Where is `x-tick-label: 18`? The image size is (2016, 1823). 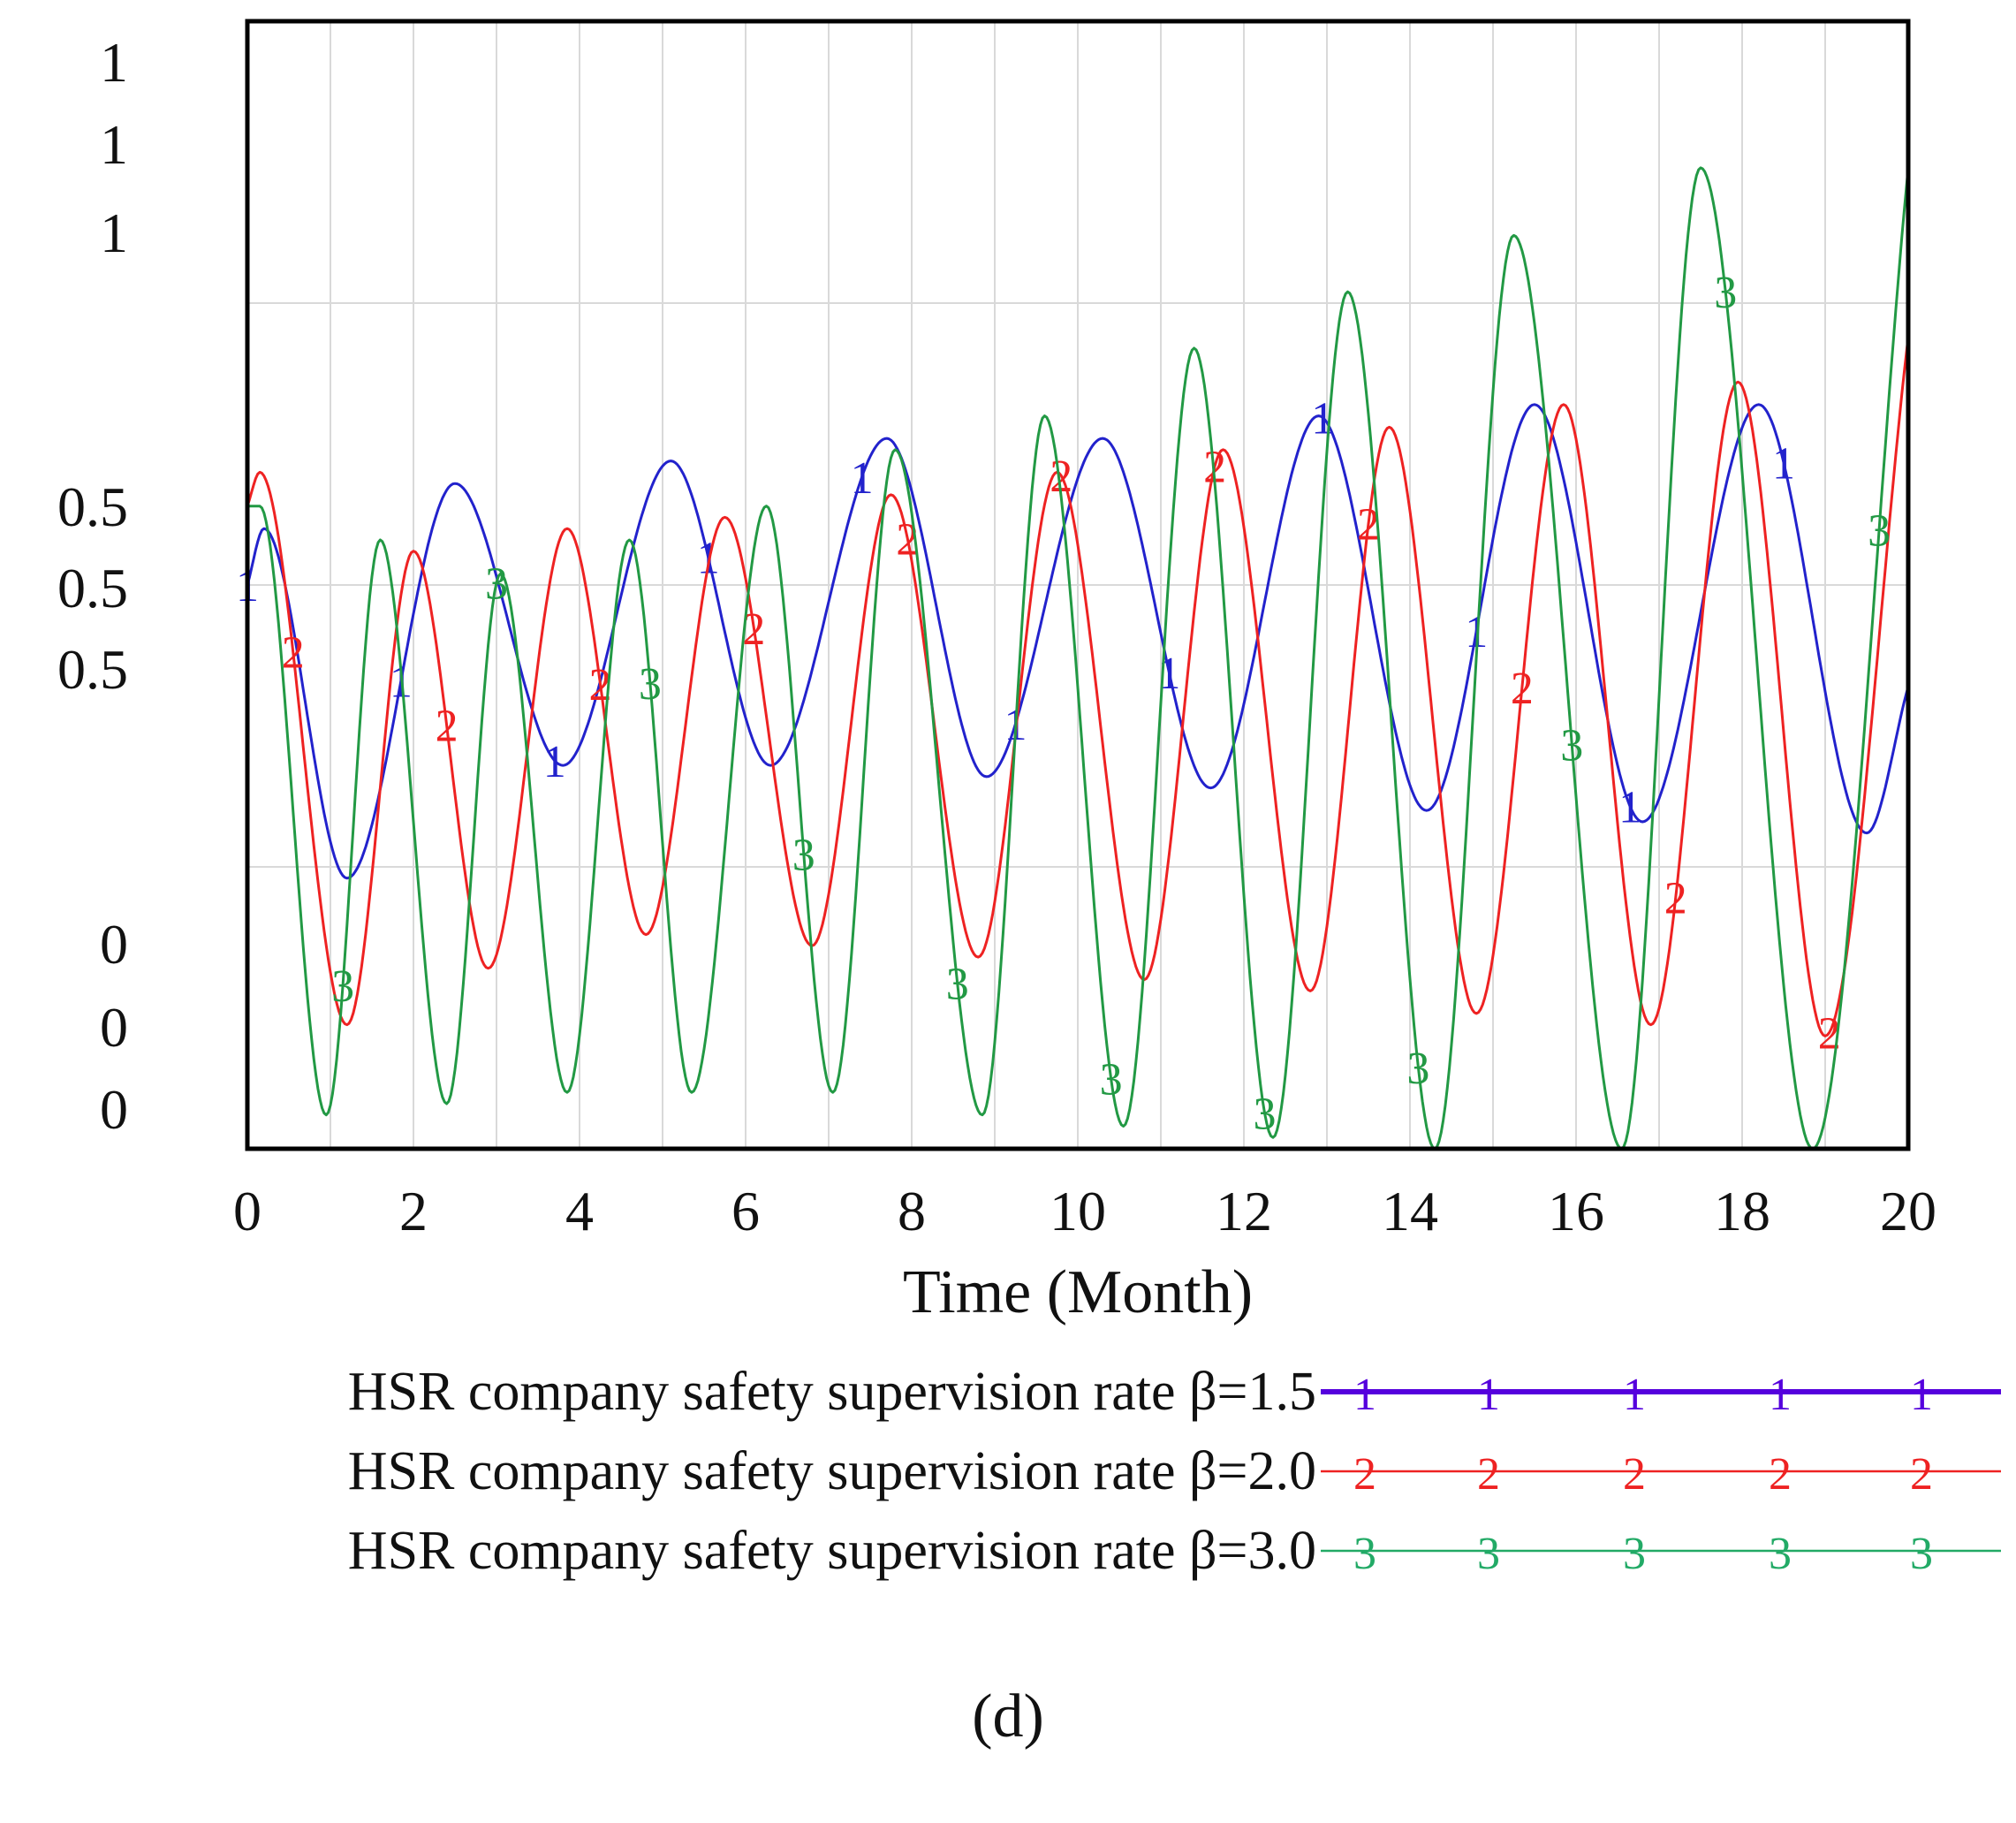 x-tick-label: 18 is located at coordinates (1742, 1211).